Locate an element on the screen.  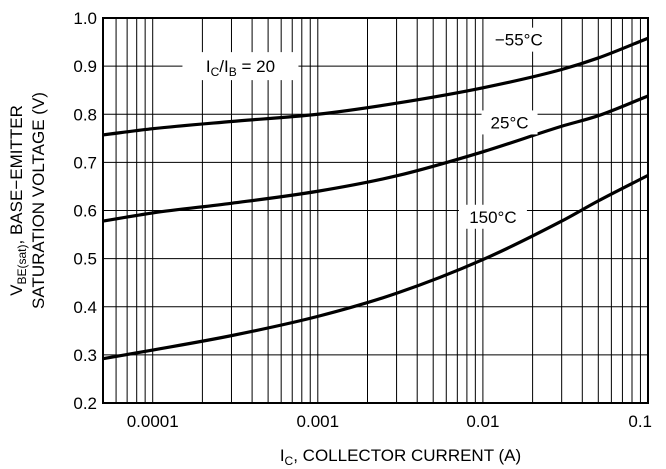
y-axis-title-line2: SATURATION VOLTAGE (V) is located at coordinates (38, 200).